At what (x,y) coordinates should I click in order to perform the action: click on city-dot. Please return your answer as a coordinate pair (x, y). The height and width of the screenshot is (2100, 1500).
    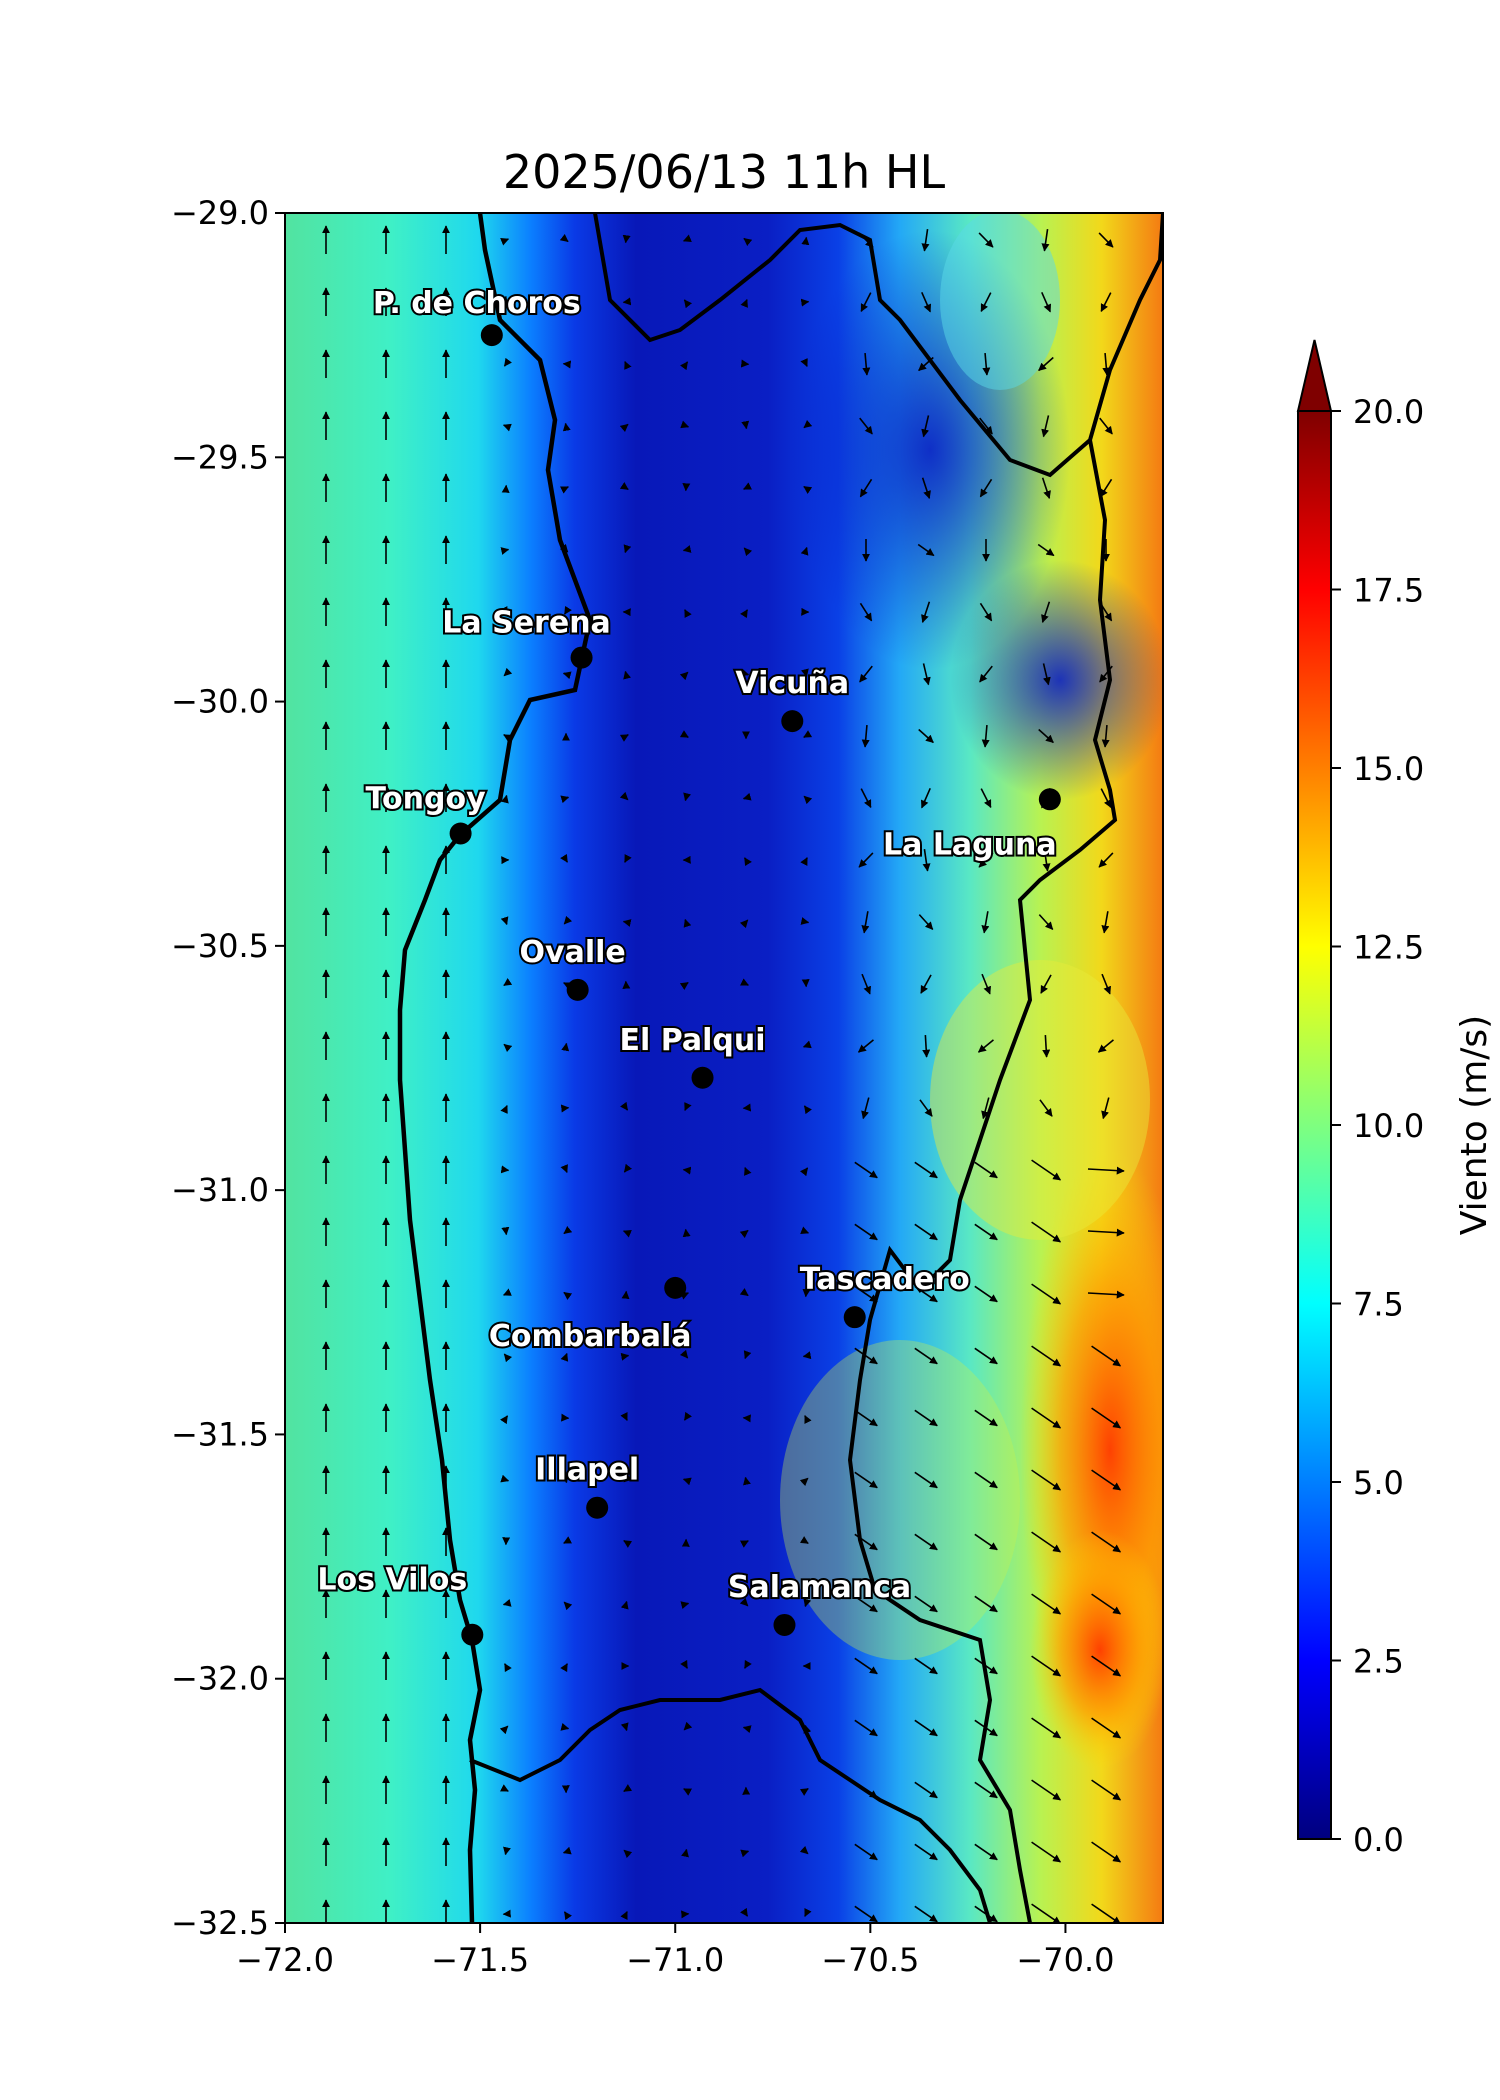
    Looking at the image, I should click on (597, 1507).